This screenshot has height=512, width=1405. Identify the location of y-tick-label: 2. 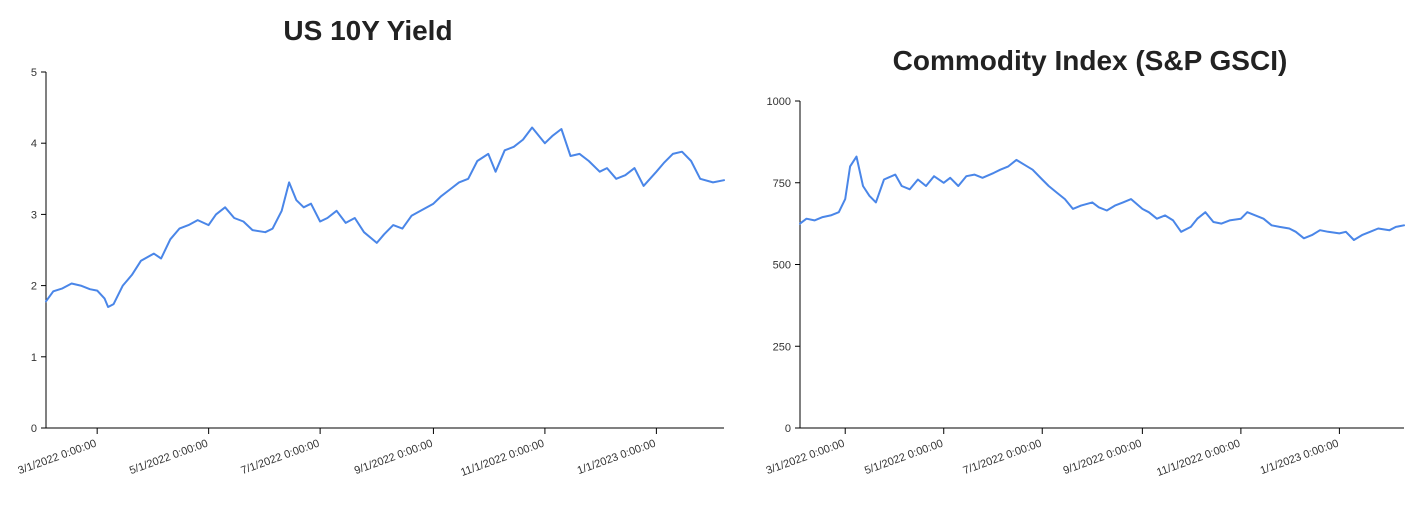
(34, 287).